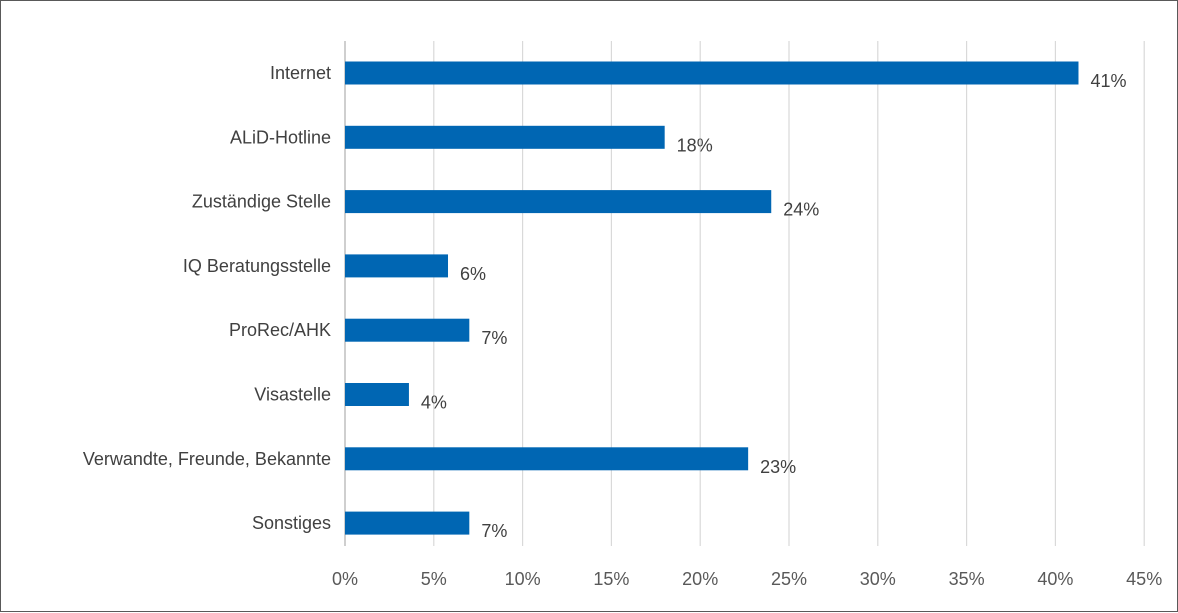 Image resolution: width=1178 pixels, height=613 pixels. What do you see at coordinates (291, 523) in the screenshot?
I see `category-label: Sonstiges` at bounding box center [291, 523].